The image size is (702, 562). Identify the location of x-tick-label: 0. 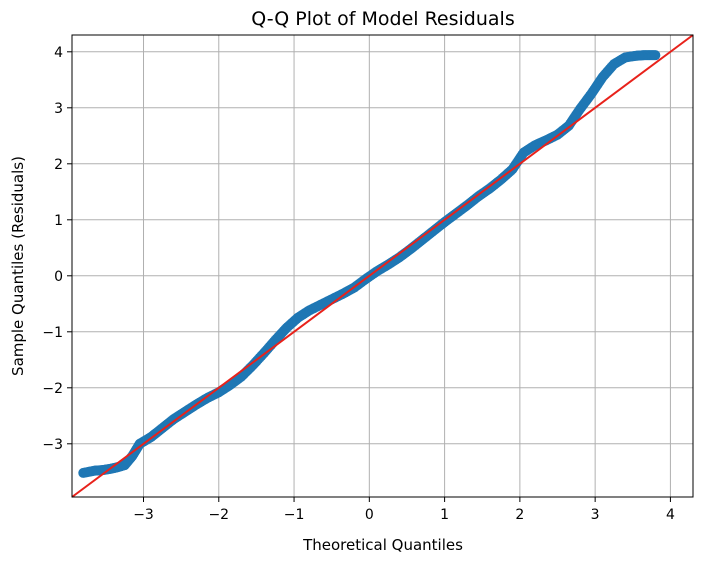
(369, 515).